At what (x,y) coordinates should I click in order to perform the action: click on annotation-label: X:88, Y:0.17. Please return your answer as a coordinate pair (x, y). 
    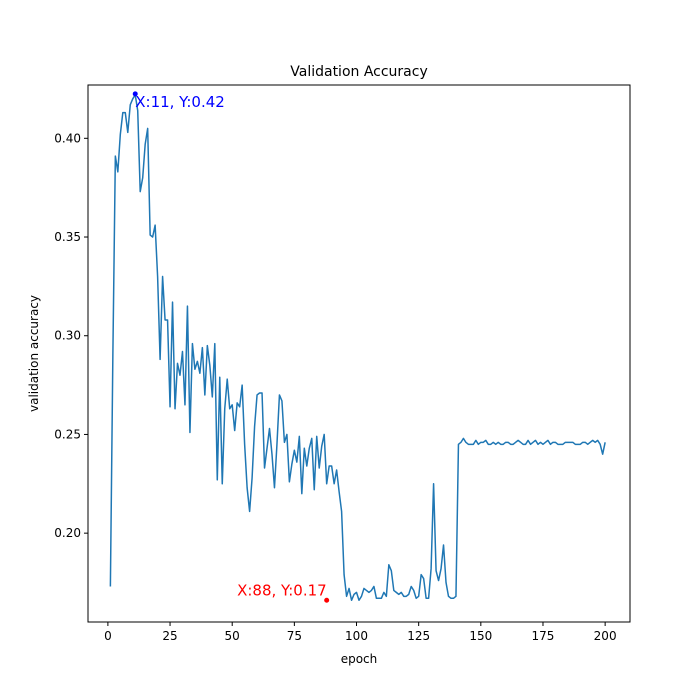
    Looking at the image, I should click on (282, 590).